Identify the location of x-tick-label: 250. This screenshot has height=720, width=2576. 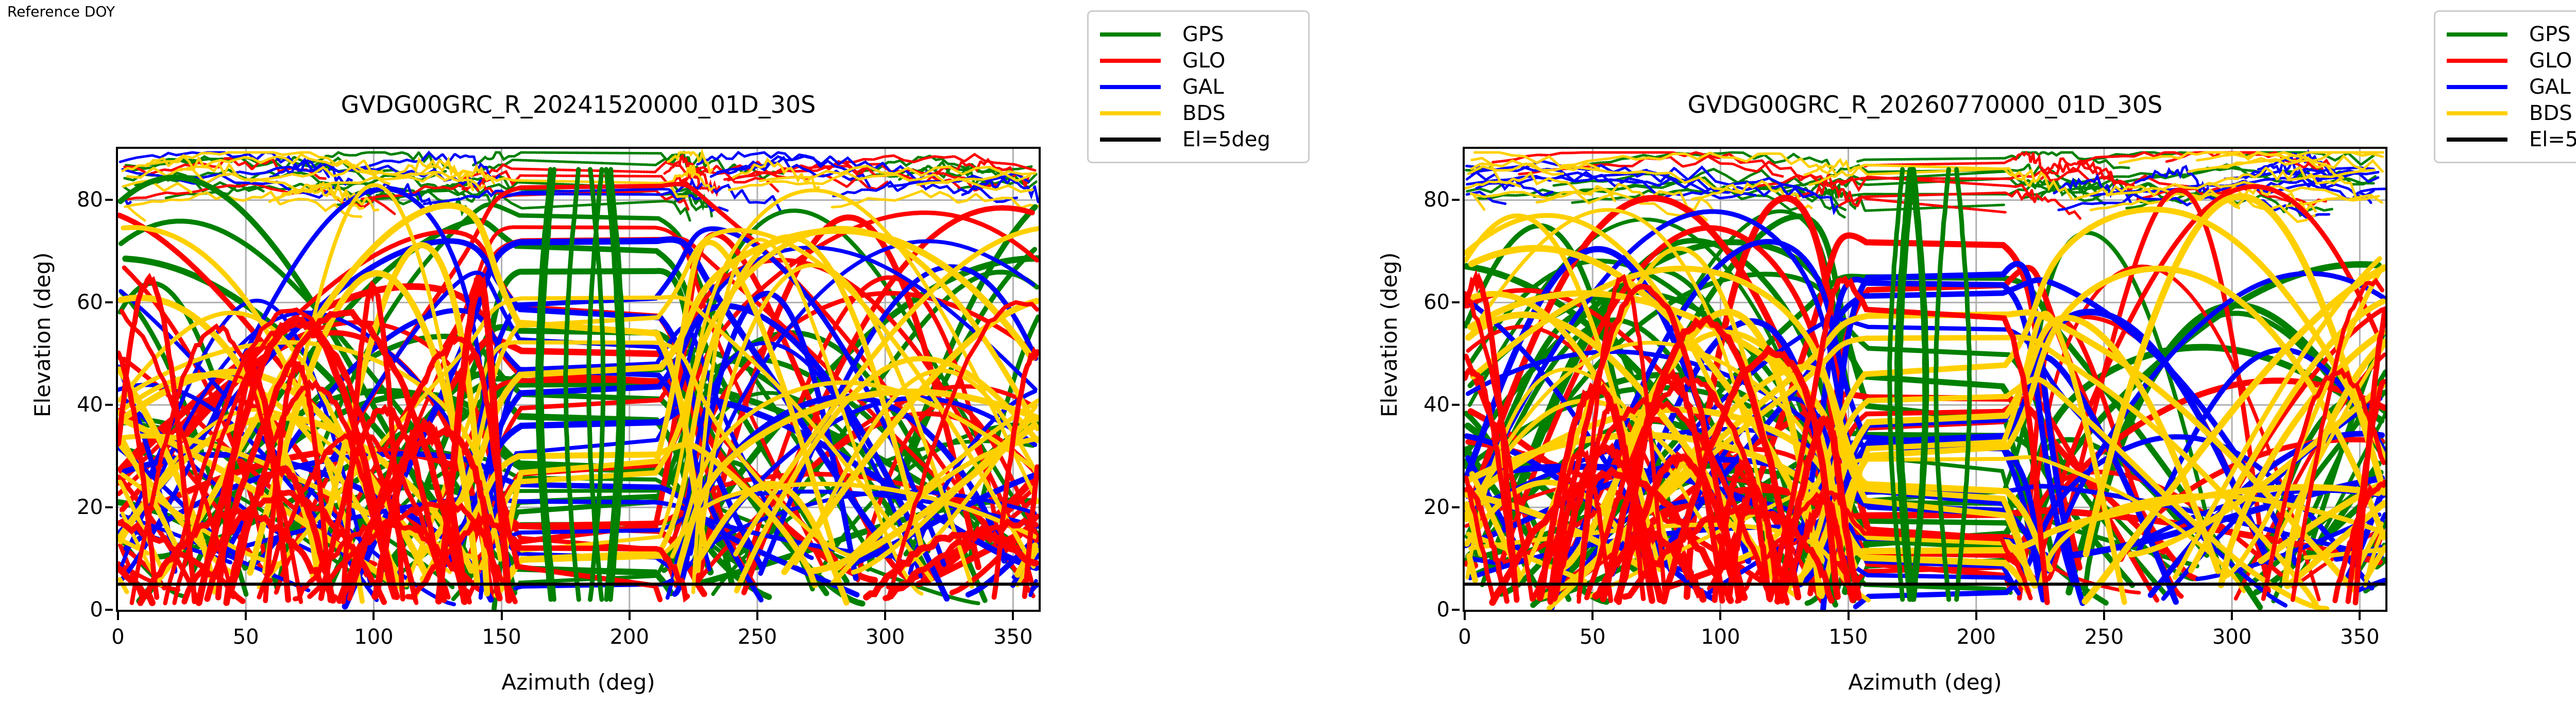
(2104, 637).